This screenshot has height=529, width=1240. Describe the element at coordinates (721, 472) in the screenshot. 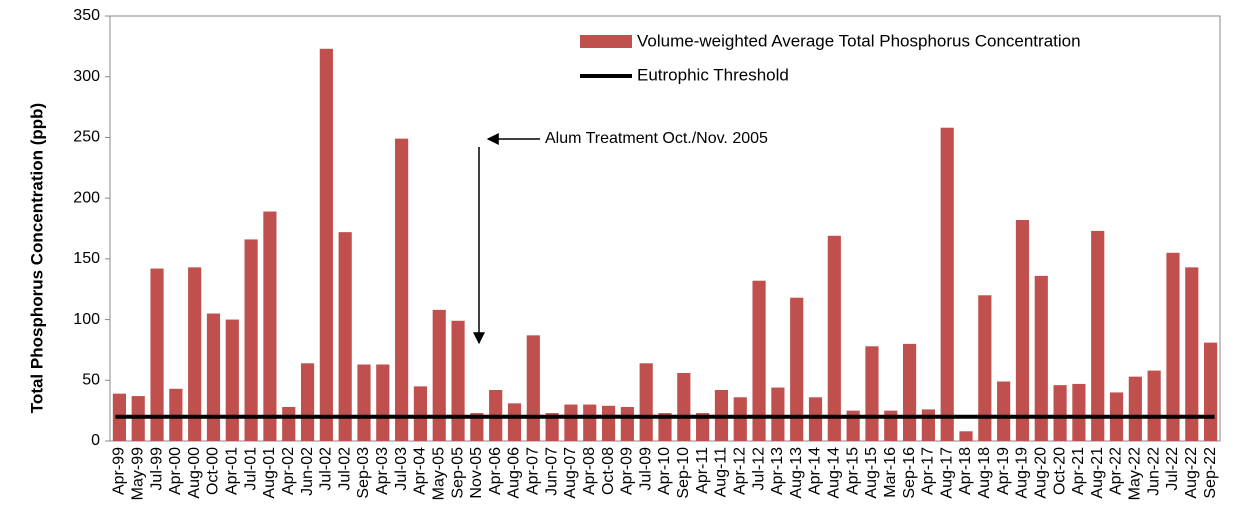

I see `x-tick-label: Aug-11` at that location.